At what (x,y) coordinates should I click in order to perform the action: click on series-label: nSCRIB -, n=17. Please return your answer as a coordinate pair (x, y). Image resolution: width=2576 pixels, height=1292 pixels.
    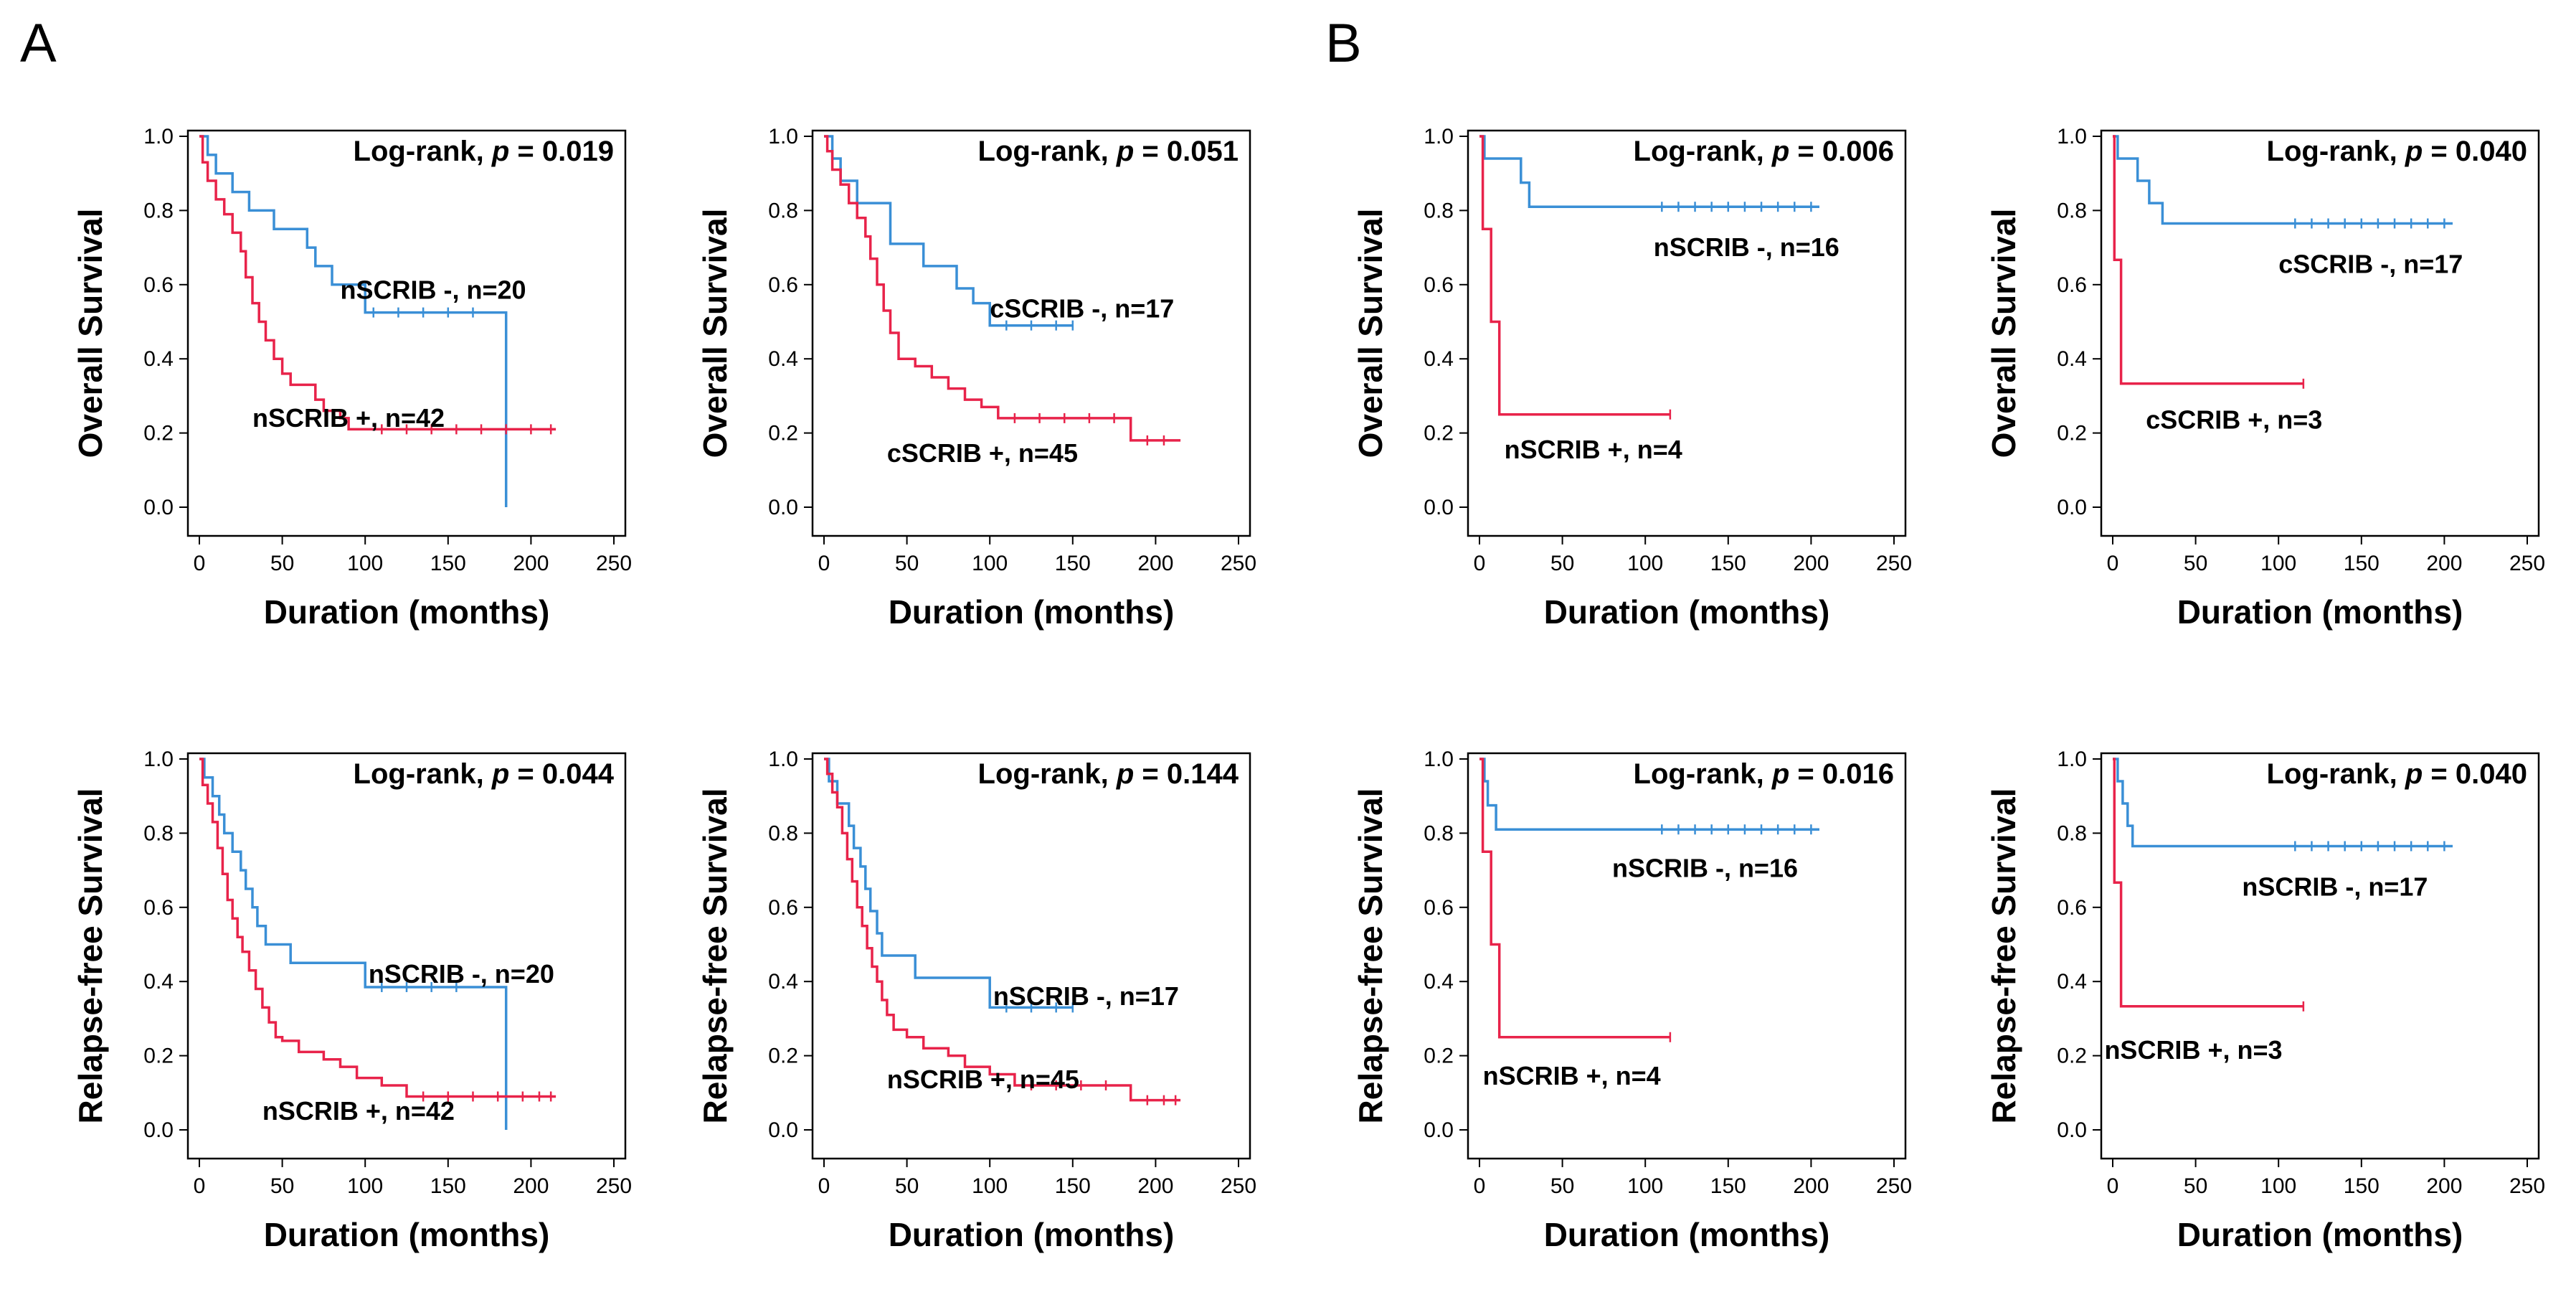
    Looking at the image, I should click on (2335, 887).